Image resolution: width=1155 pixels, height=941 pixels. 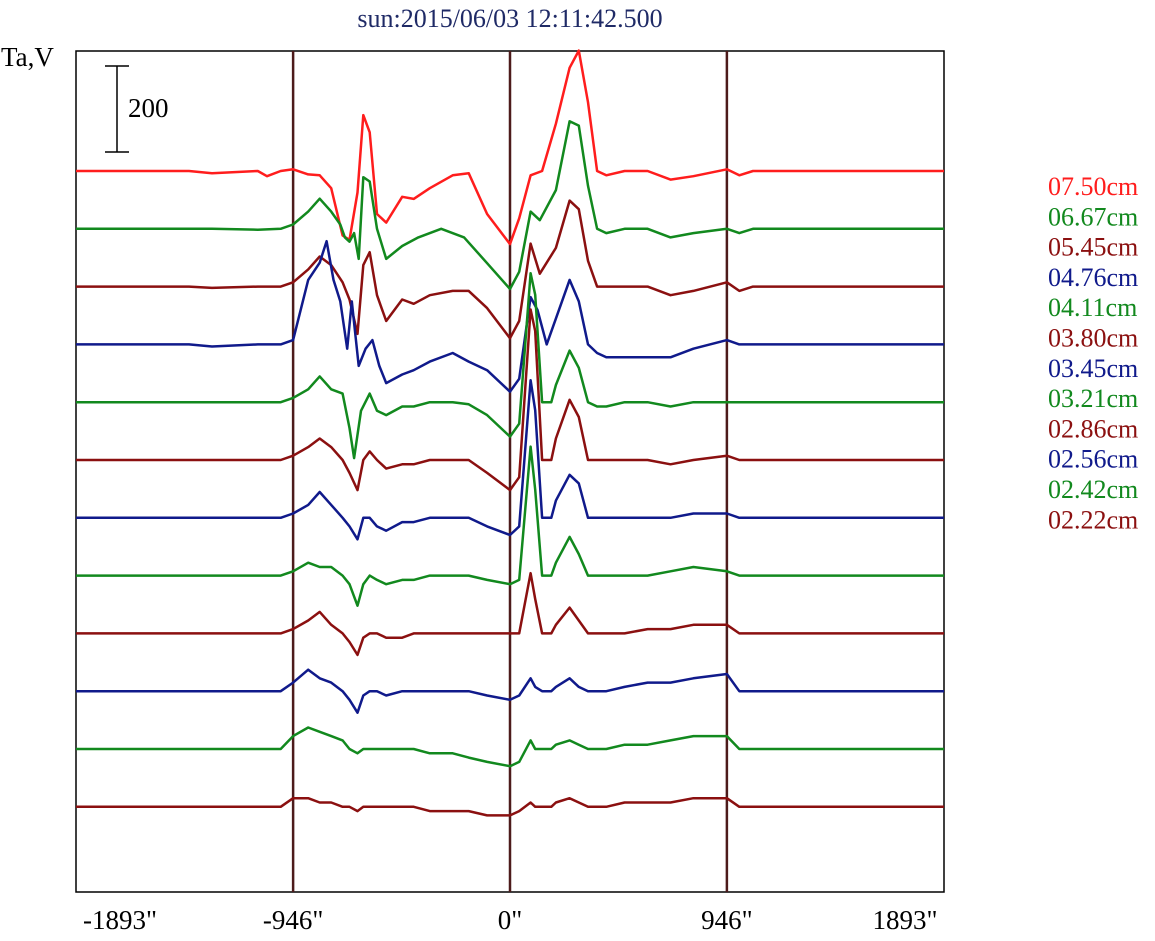 I want to click on scale-bar-label: 200, so click(x=148, y=108).